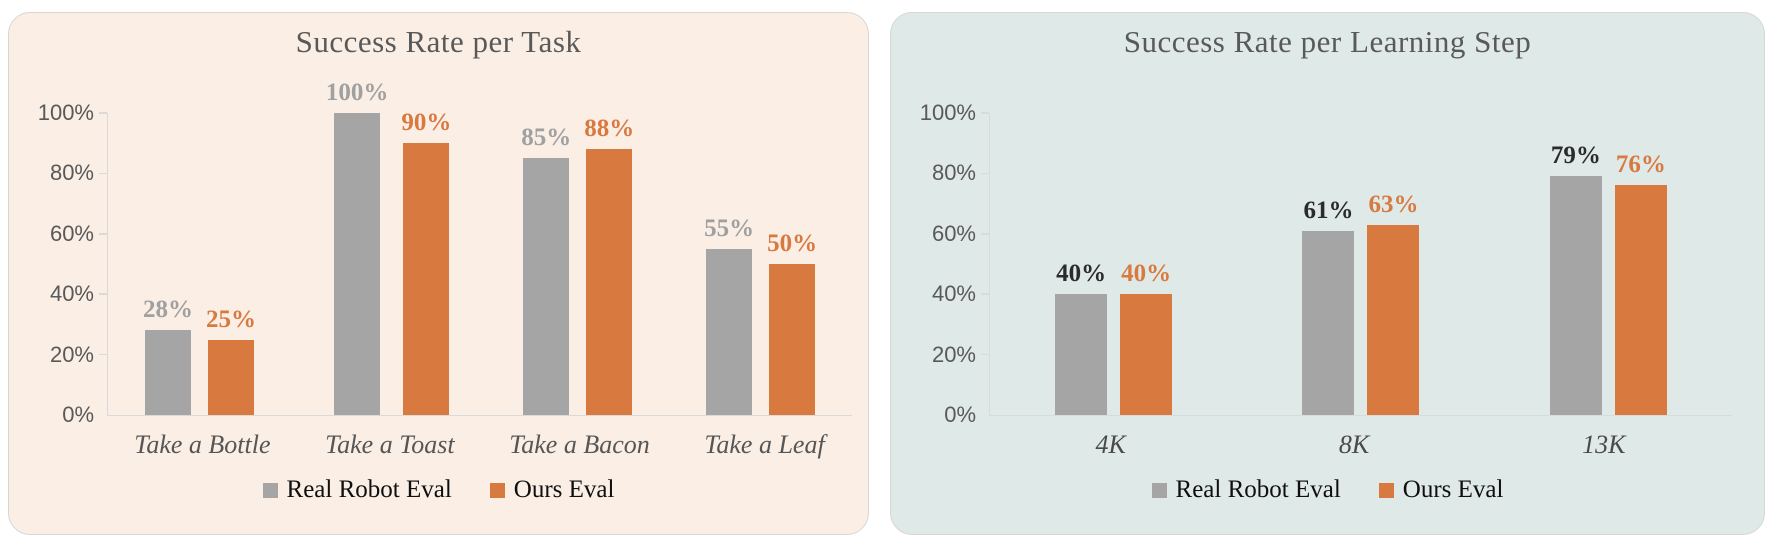 Image resolution: width=1774 pixels, height=550 pixels. I want to click on bar-column: 76%, so click(1640, 283).